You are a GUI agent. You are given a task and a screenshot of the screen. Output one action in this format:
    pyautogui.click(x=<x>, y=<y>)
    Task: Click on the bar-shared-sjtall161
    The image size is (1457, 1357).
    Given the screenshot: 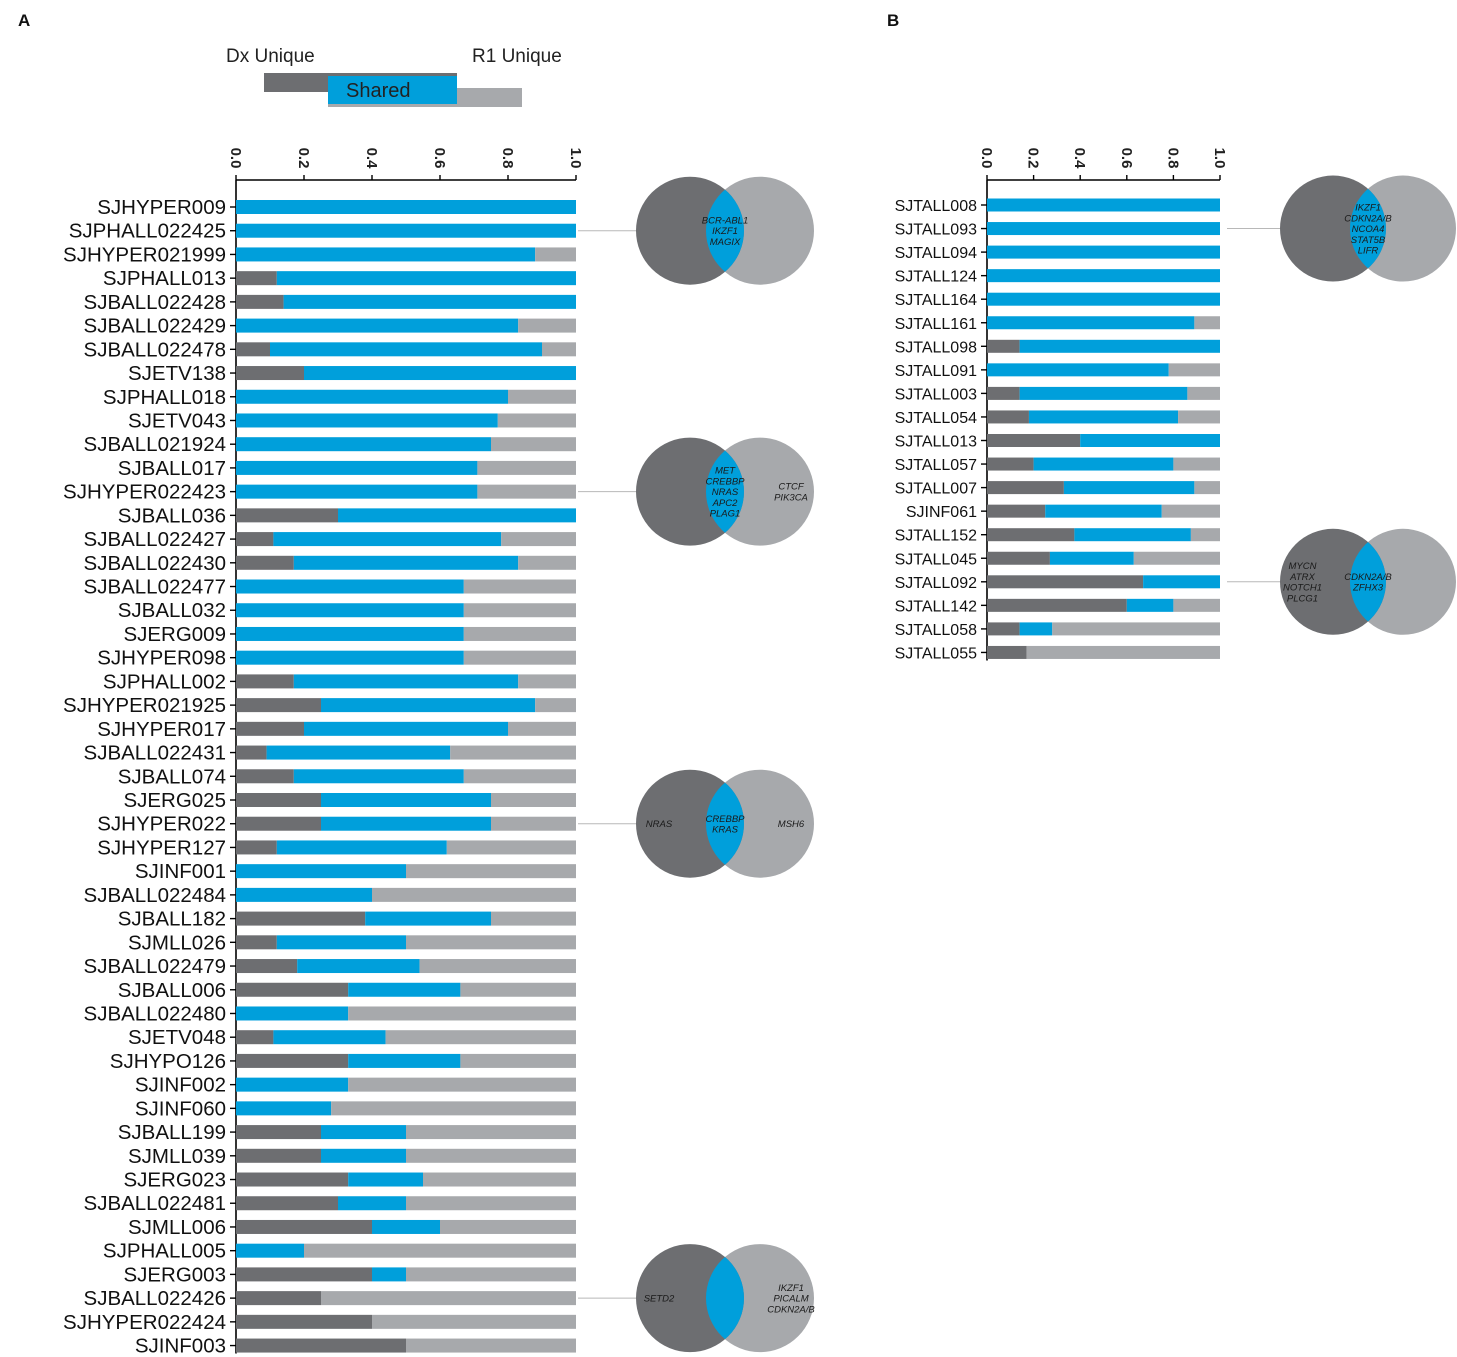 What is the action you would take?
    pyautogui.click(x=1091, y=323)
    